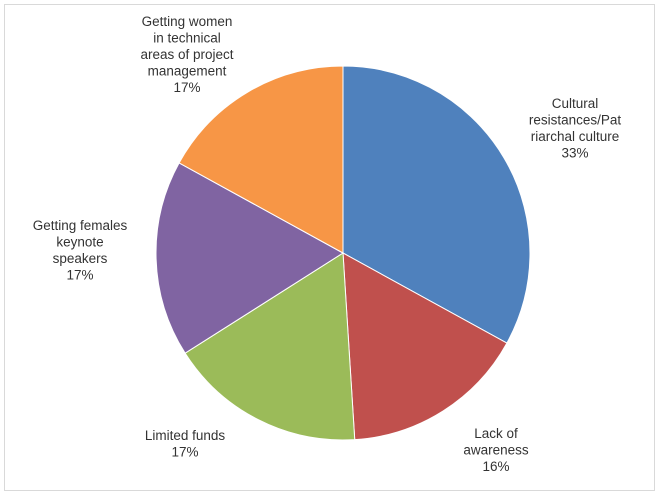  I want to click on slice-category-label: Getting women, so click(187, 21).